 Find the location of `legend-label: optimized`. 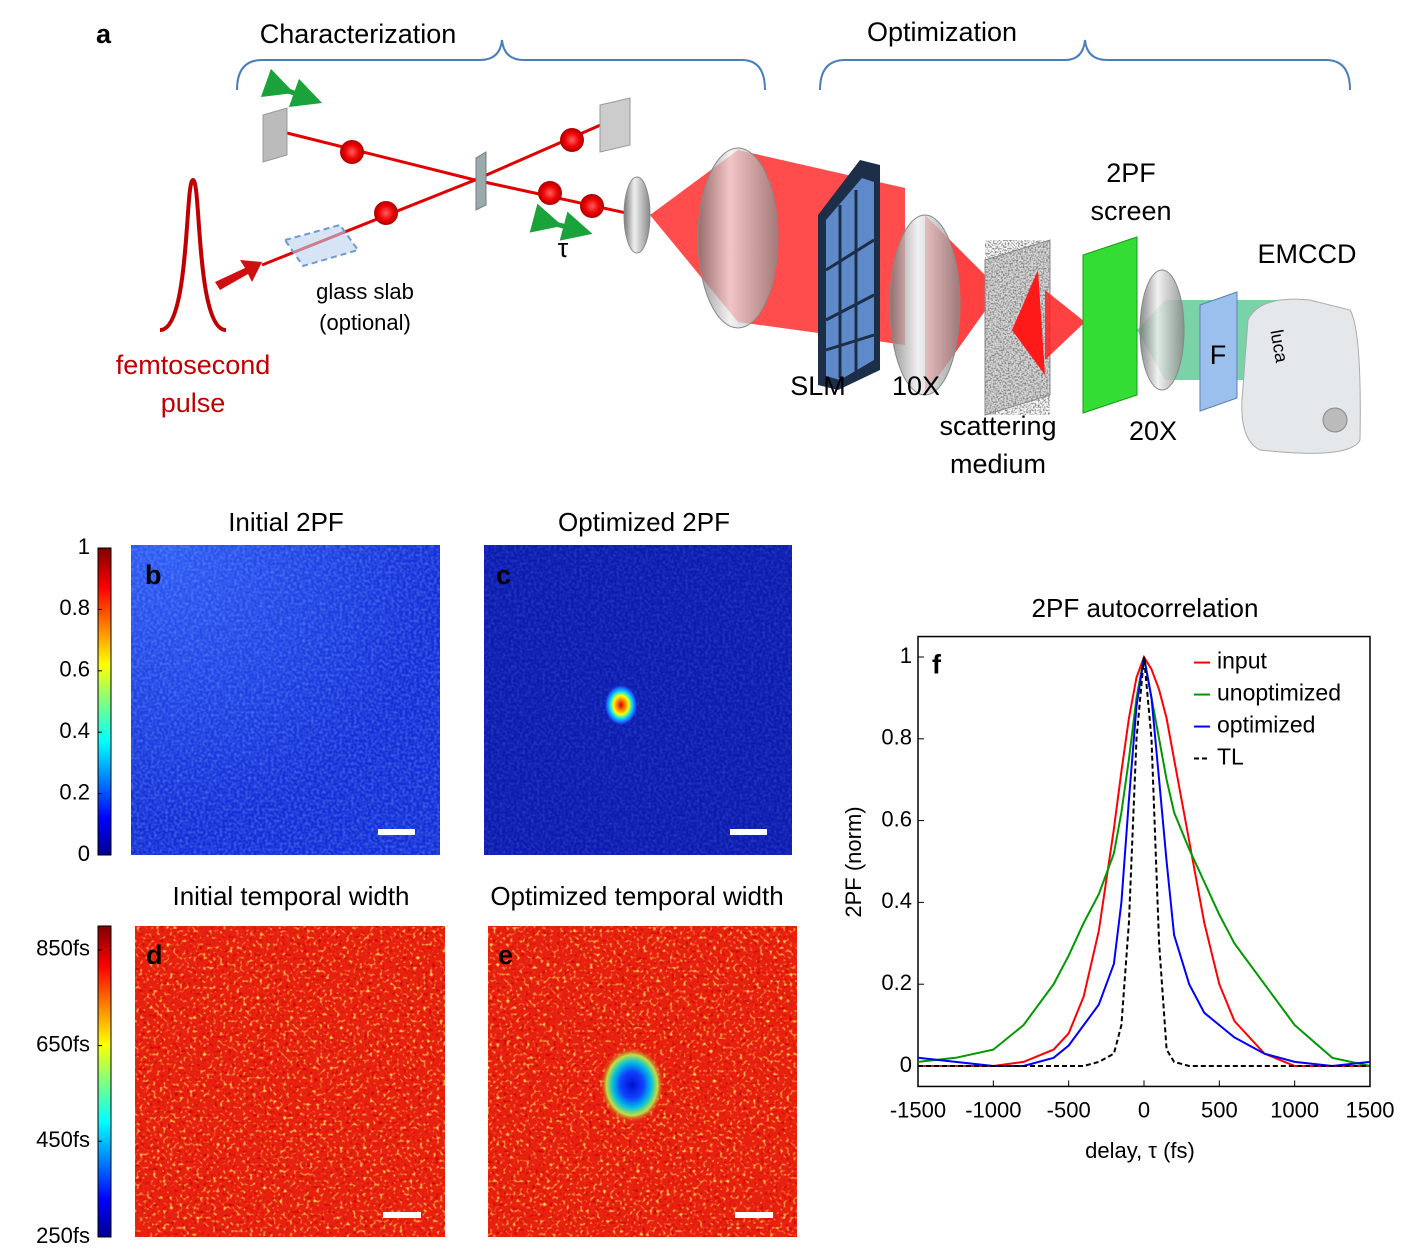

legend-label: optimized is located at coordinates (1266, 725).